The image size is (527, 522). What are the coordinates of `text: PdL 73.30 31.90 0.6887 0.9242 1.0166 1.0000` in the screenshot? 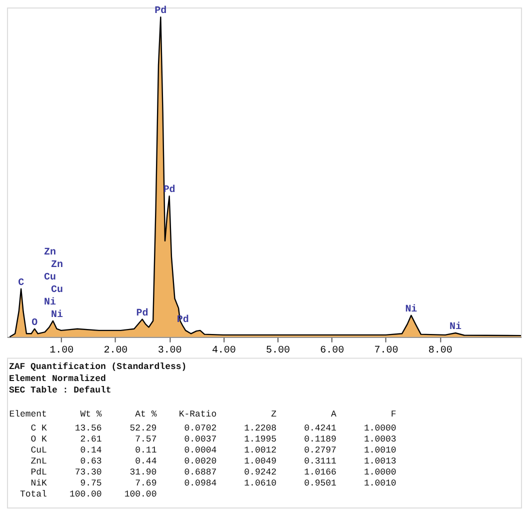 It's located at (213, 473).